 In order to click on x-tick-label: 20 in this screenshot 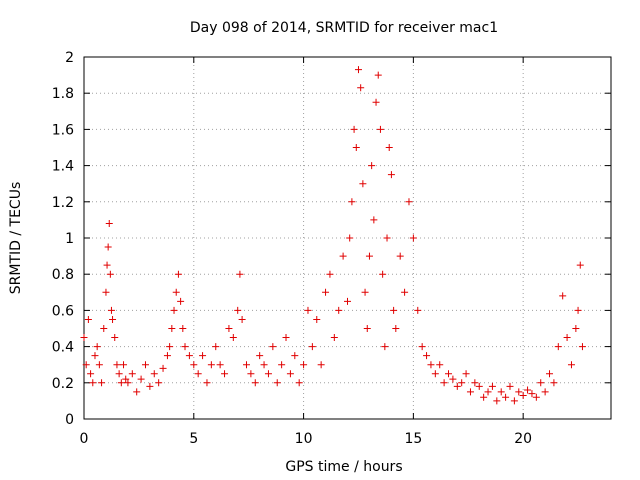, I will do `click(523, 439)`.